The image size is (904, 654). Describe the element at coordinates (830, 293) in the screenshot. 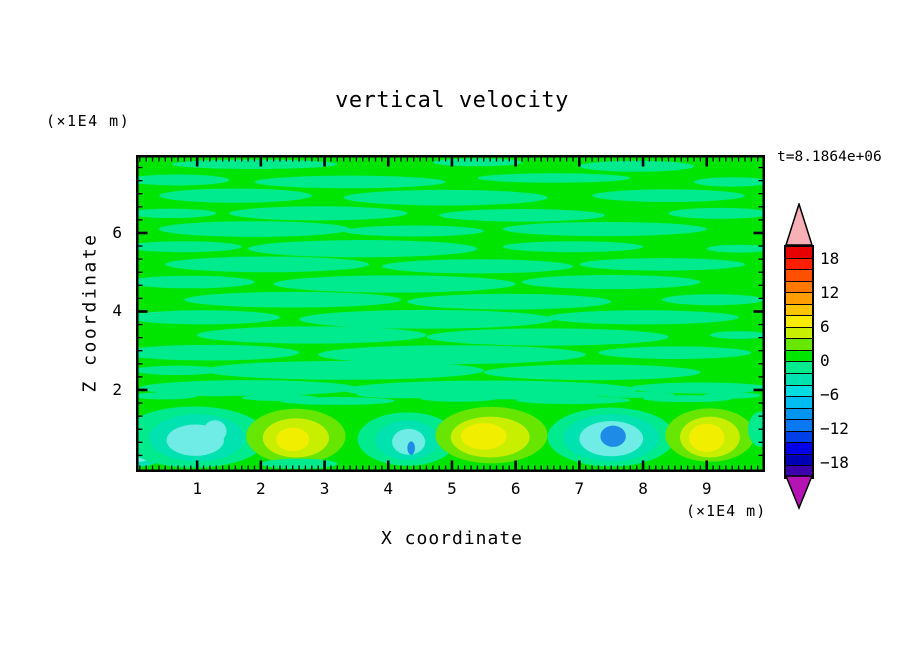

I see `colorbar-label-12: 12` at that location.